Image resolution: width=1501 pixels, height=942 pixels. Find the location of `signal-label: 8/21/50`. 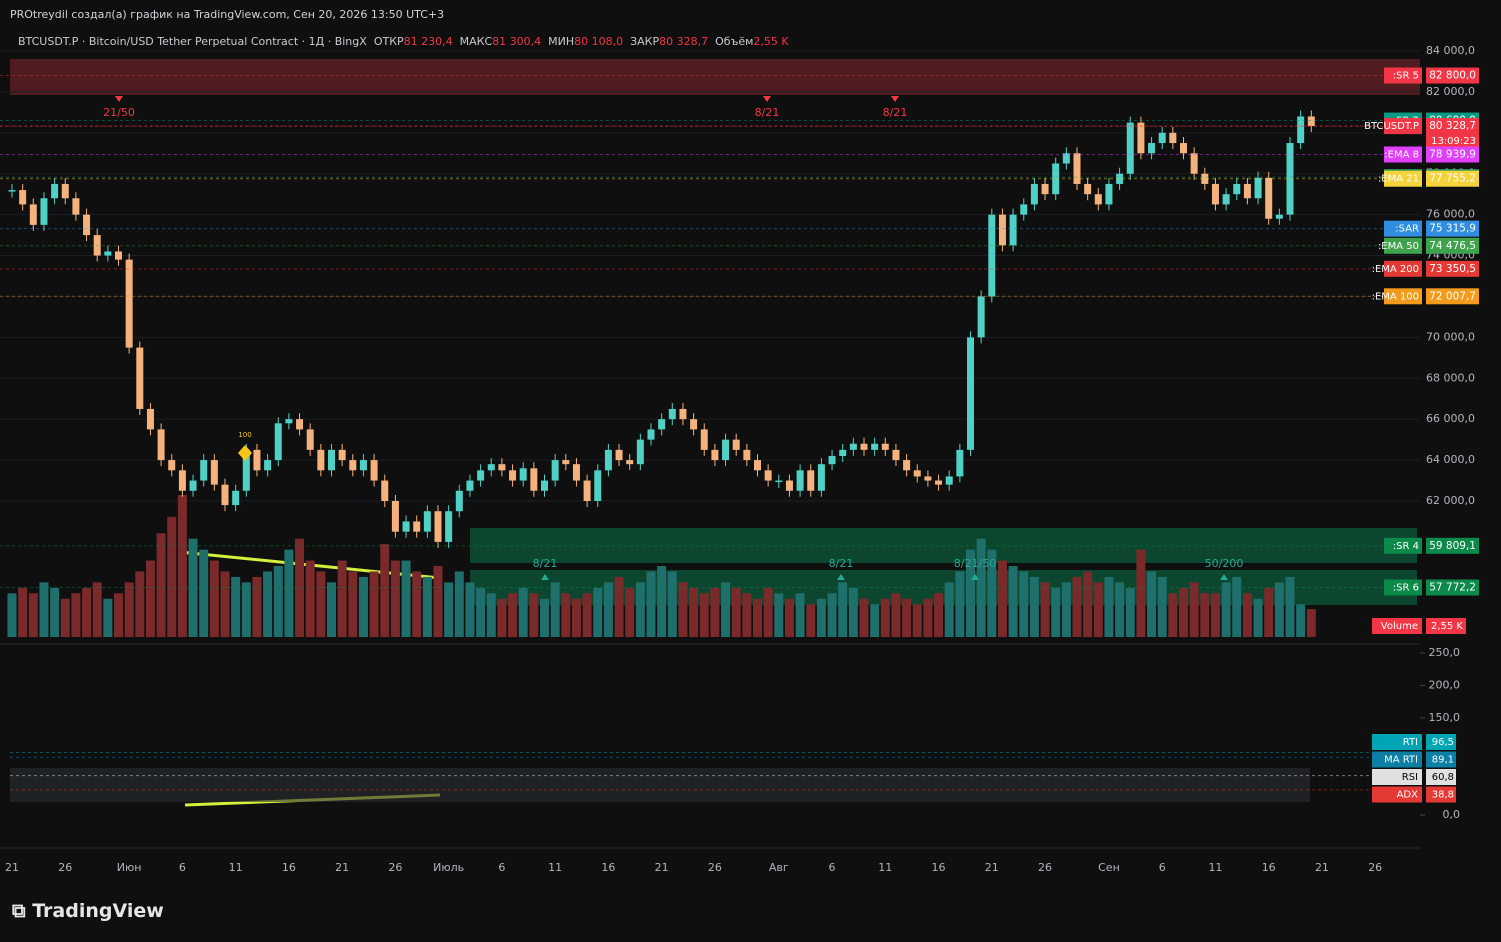

signal-label: 8/21/50 is located at coordinates (975, 563).